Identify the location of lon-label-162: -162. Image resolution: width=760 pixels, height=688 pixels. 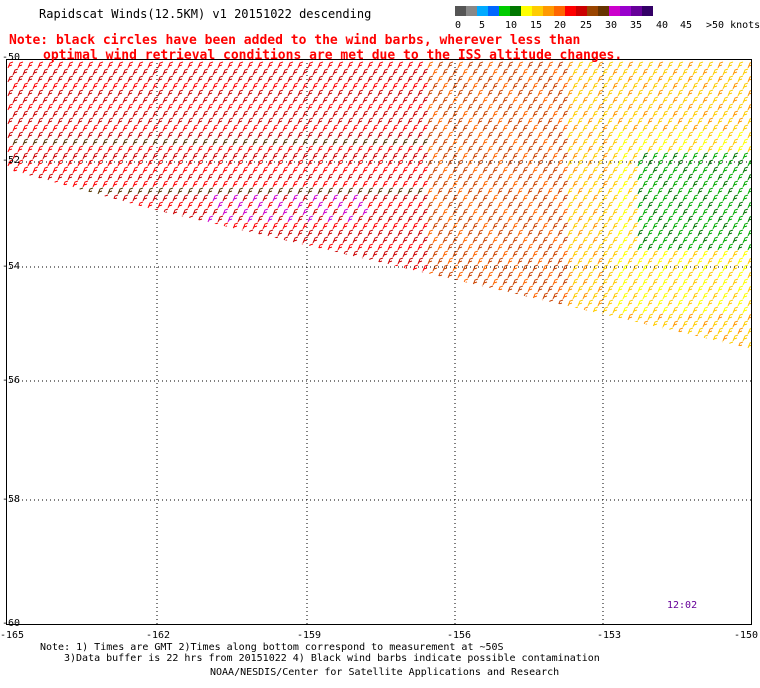
(158, 635).